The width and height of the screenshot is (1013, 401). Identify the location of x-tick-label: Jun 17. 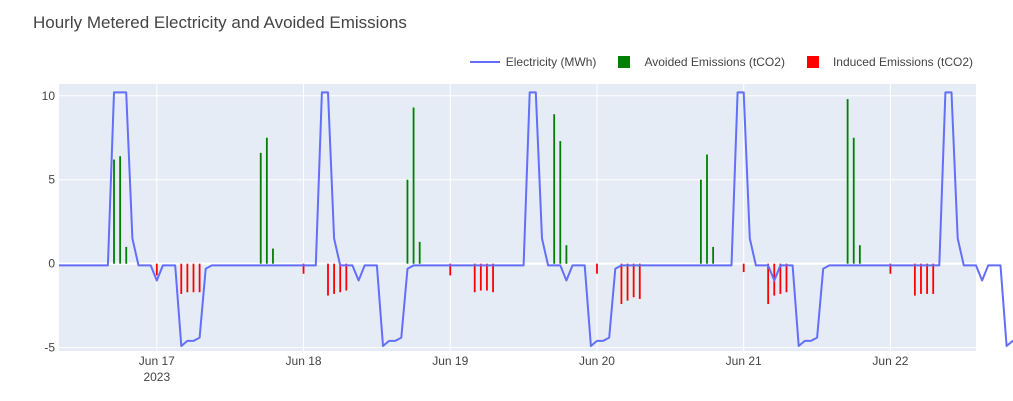
(157, 361).